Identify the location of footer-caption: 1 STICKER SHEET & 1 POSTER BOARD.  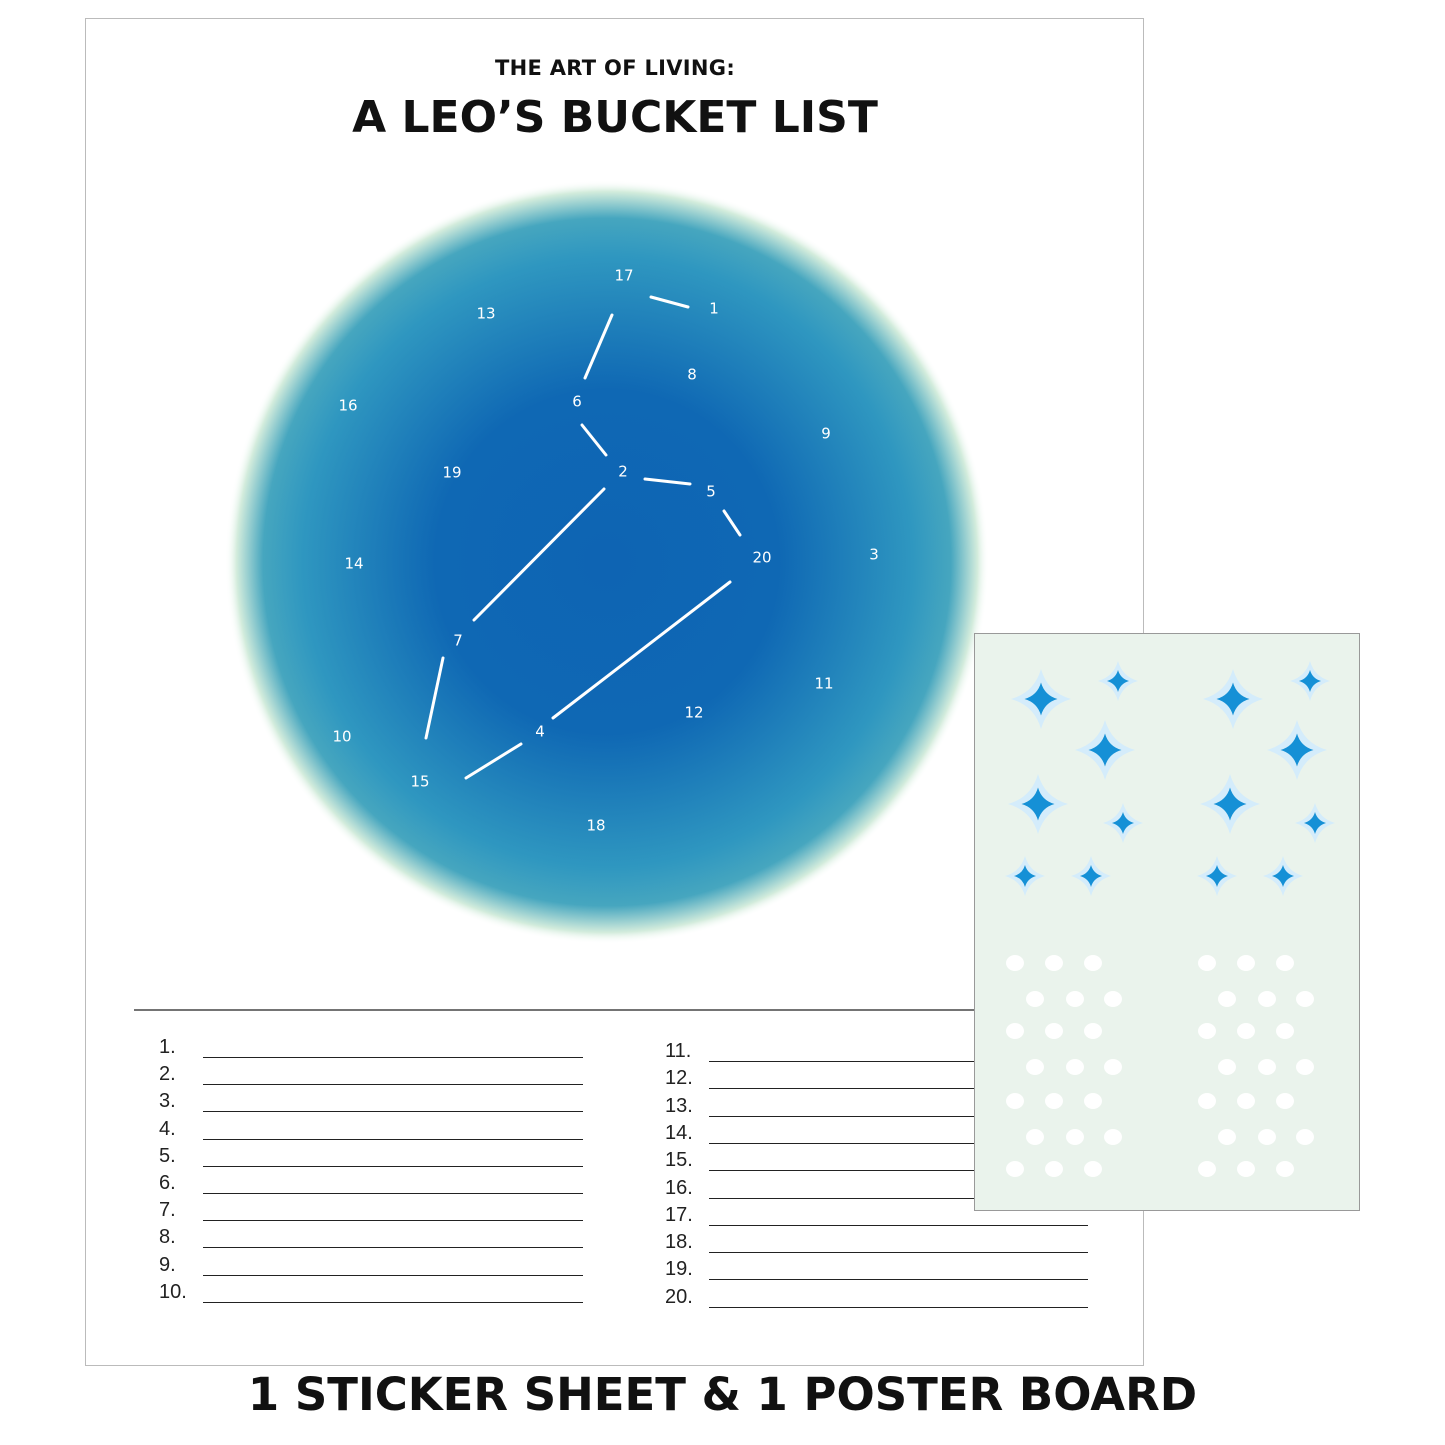
(722, 1394).